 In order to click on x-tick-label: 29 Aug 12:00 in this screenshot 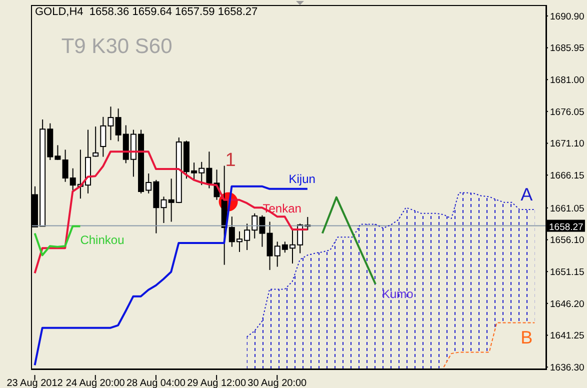, I will do `click(216, 383)`.